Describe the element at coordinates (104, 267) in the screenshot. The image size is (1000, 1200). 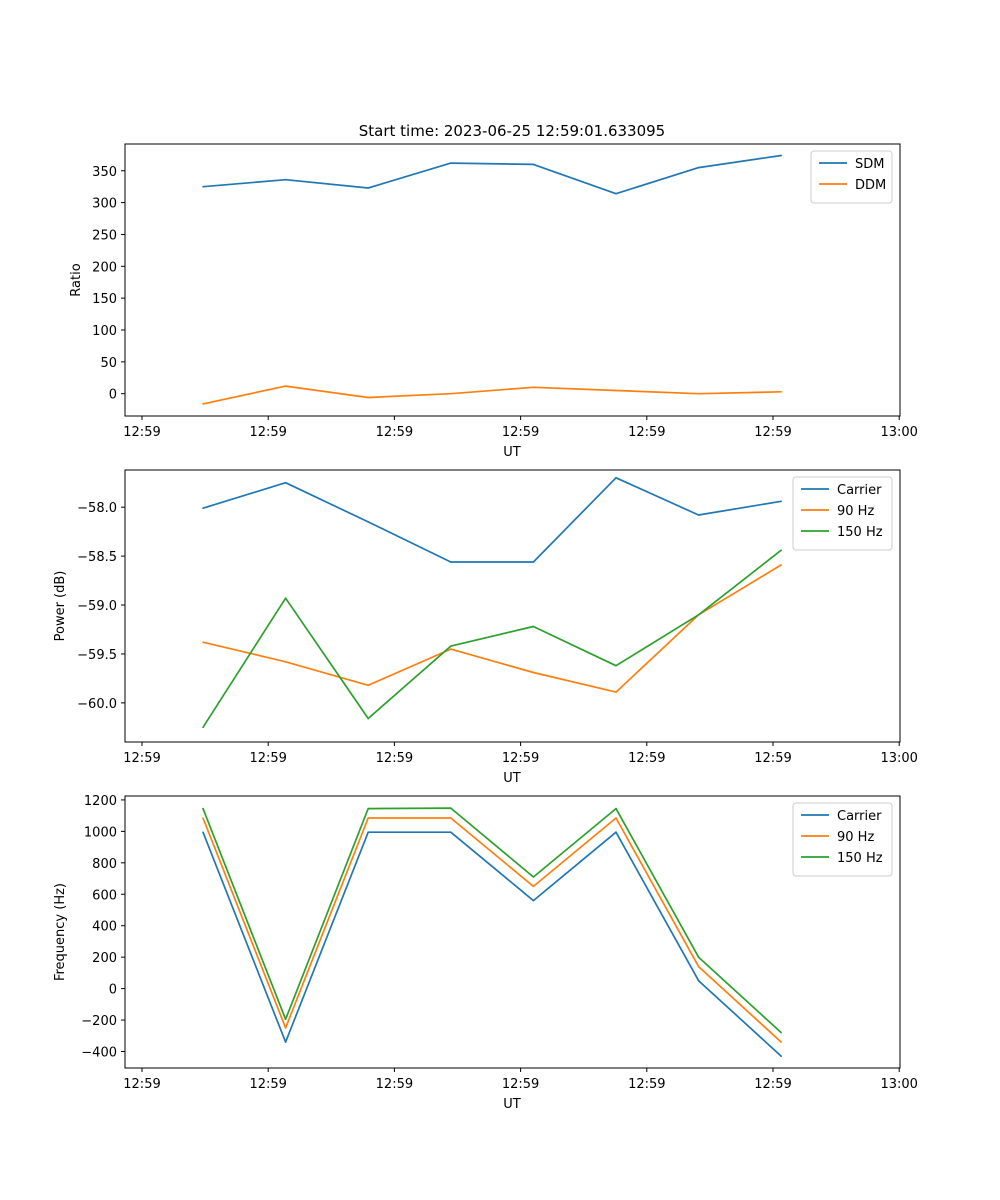
I see `y-tick-label: 200` at that location.